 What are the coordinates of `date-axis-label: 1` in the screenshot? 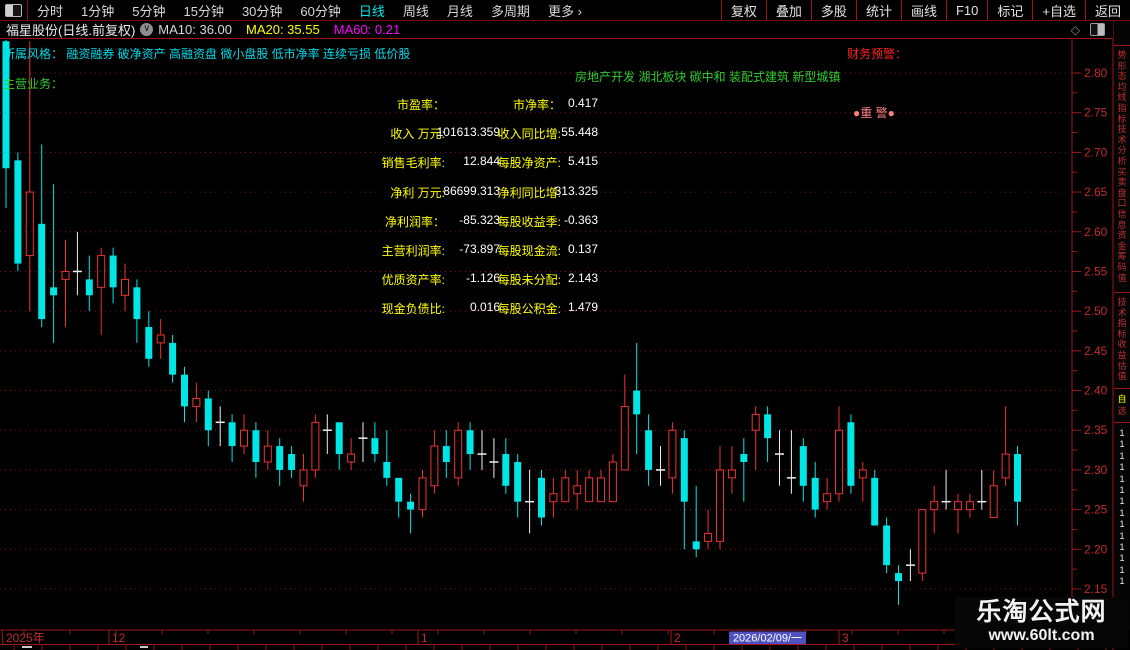 It's located at (424, 638).